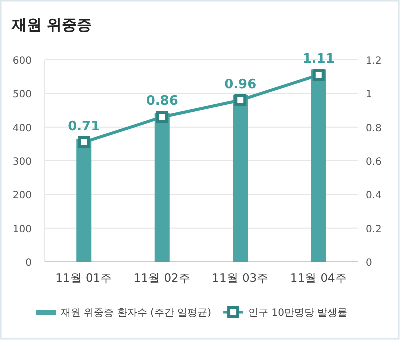 The width and height of the screenshot is (400, 340). Describe the element at coordinates (298, 313) in the screenshot. I see `legend-label: 인구 10만명당 발생률` at that location.